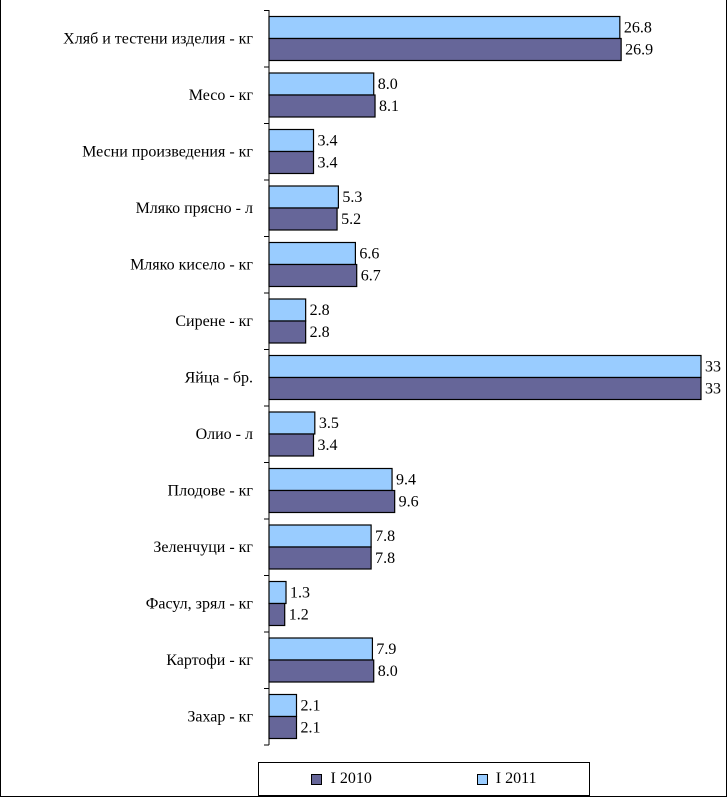 The image size is (728, 798). Describe the element at coordinates (317, 779) in the screenshot. I see `legend-swatch-2010` at that location.